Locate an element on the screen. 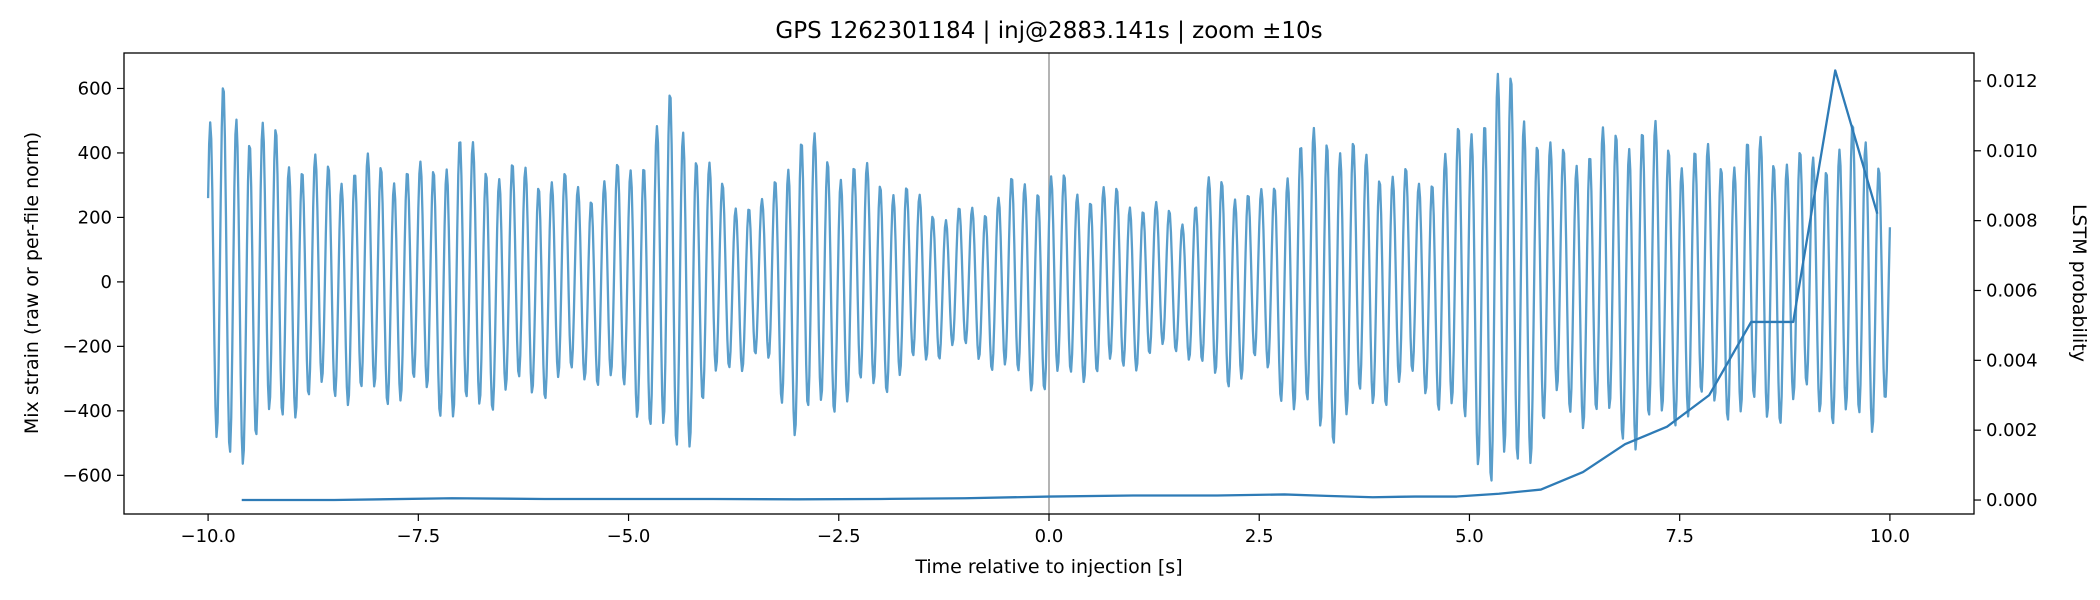 The image size is (2100, 600). y-axis-left: −600 −400 −200 0 200 400 600 is located at coordinates (93, 282).